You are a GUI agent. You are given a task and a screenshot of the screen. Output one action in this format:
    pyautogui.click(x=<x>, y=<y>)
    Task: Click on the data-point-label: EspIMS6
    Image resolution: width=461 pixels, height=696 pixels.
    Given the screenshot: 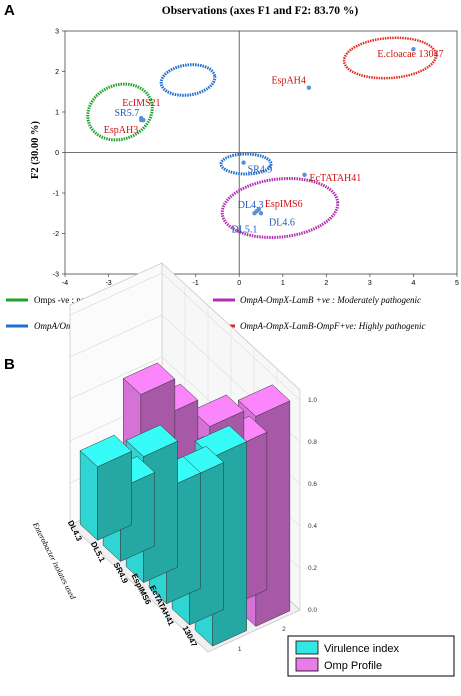 What is the action you would take?
    pyautogui.click(x=284, y=204)
    